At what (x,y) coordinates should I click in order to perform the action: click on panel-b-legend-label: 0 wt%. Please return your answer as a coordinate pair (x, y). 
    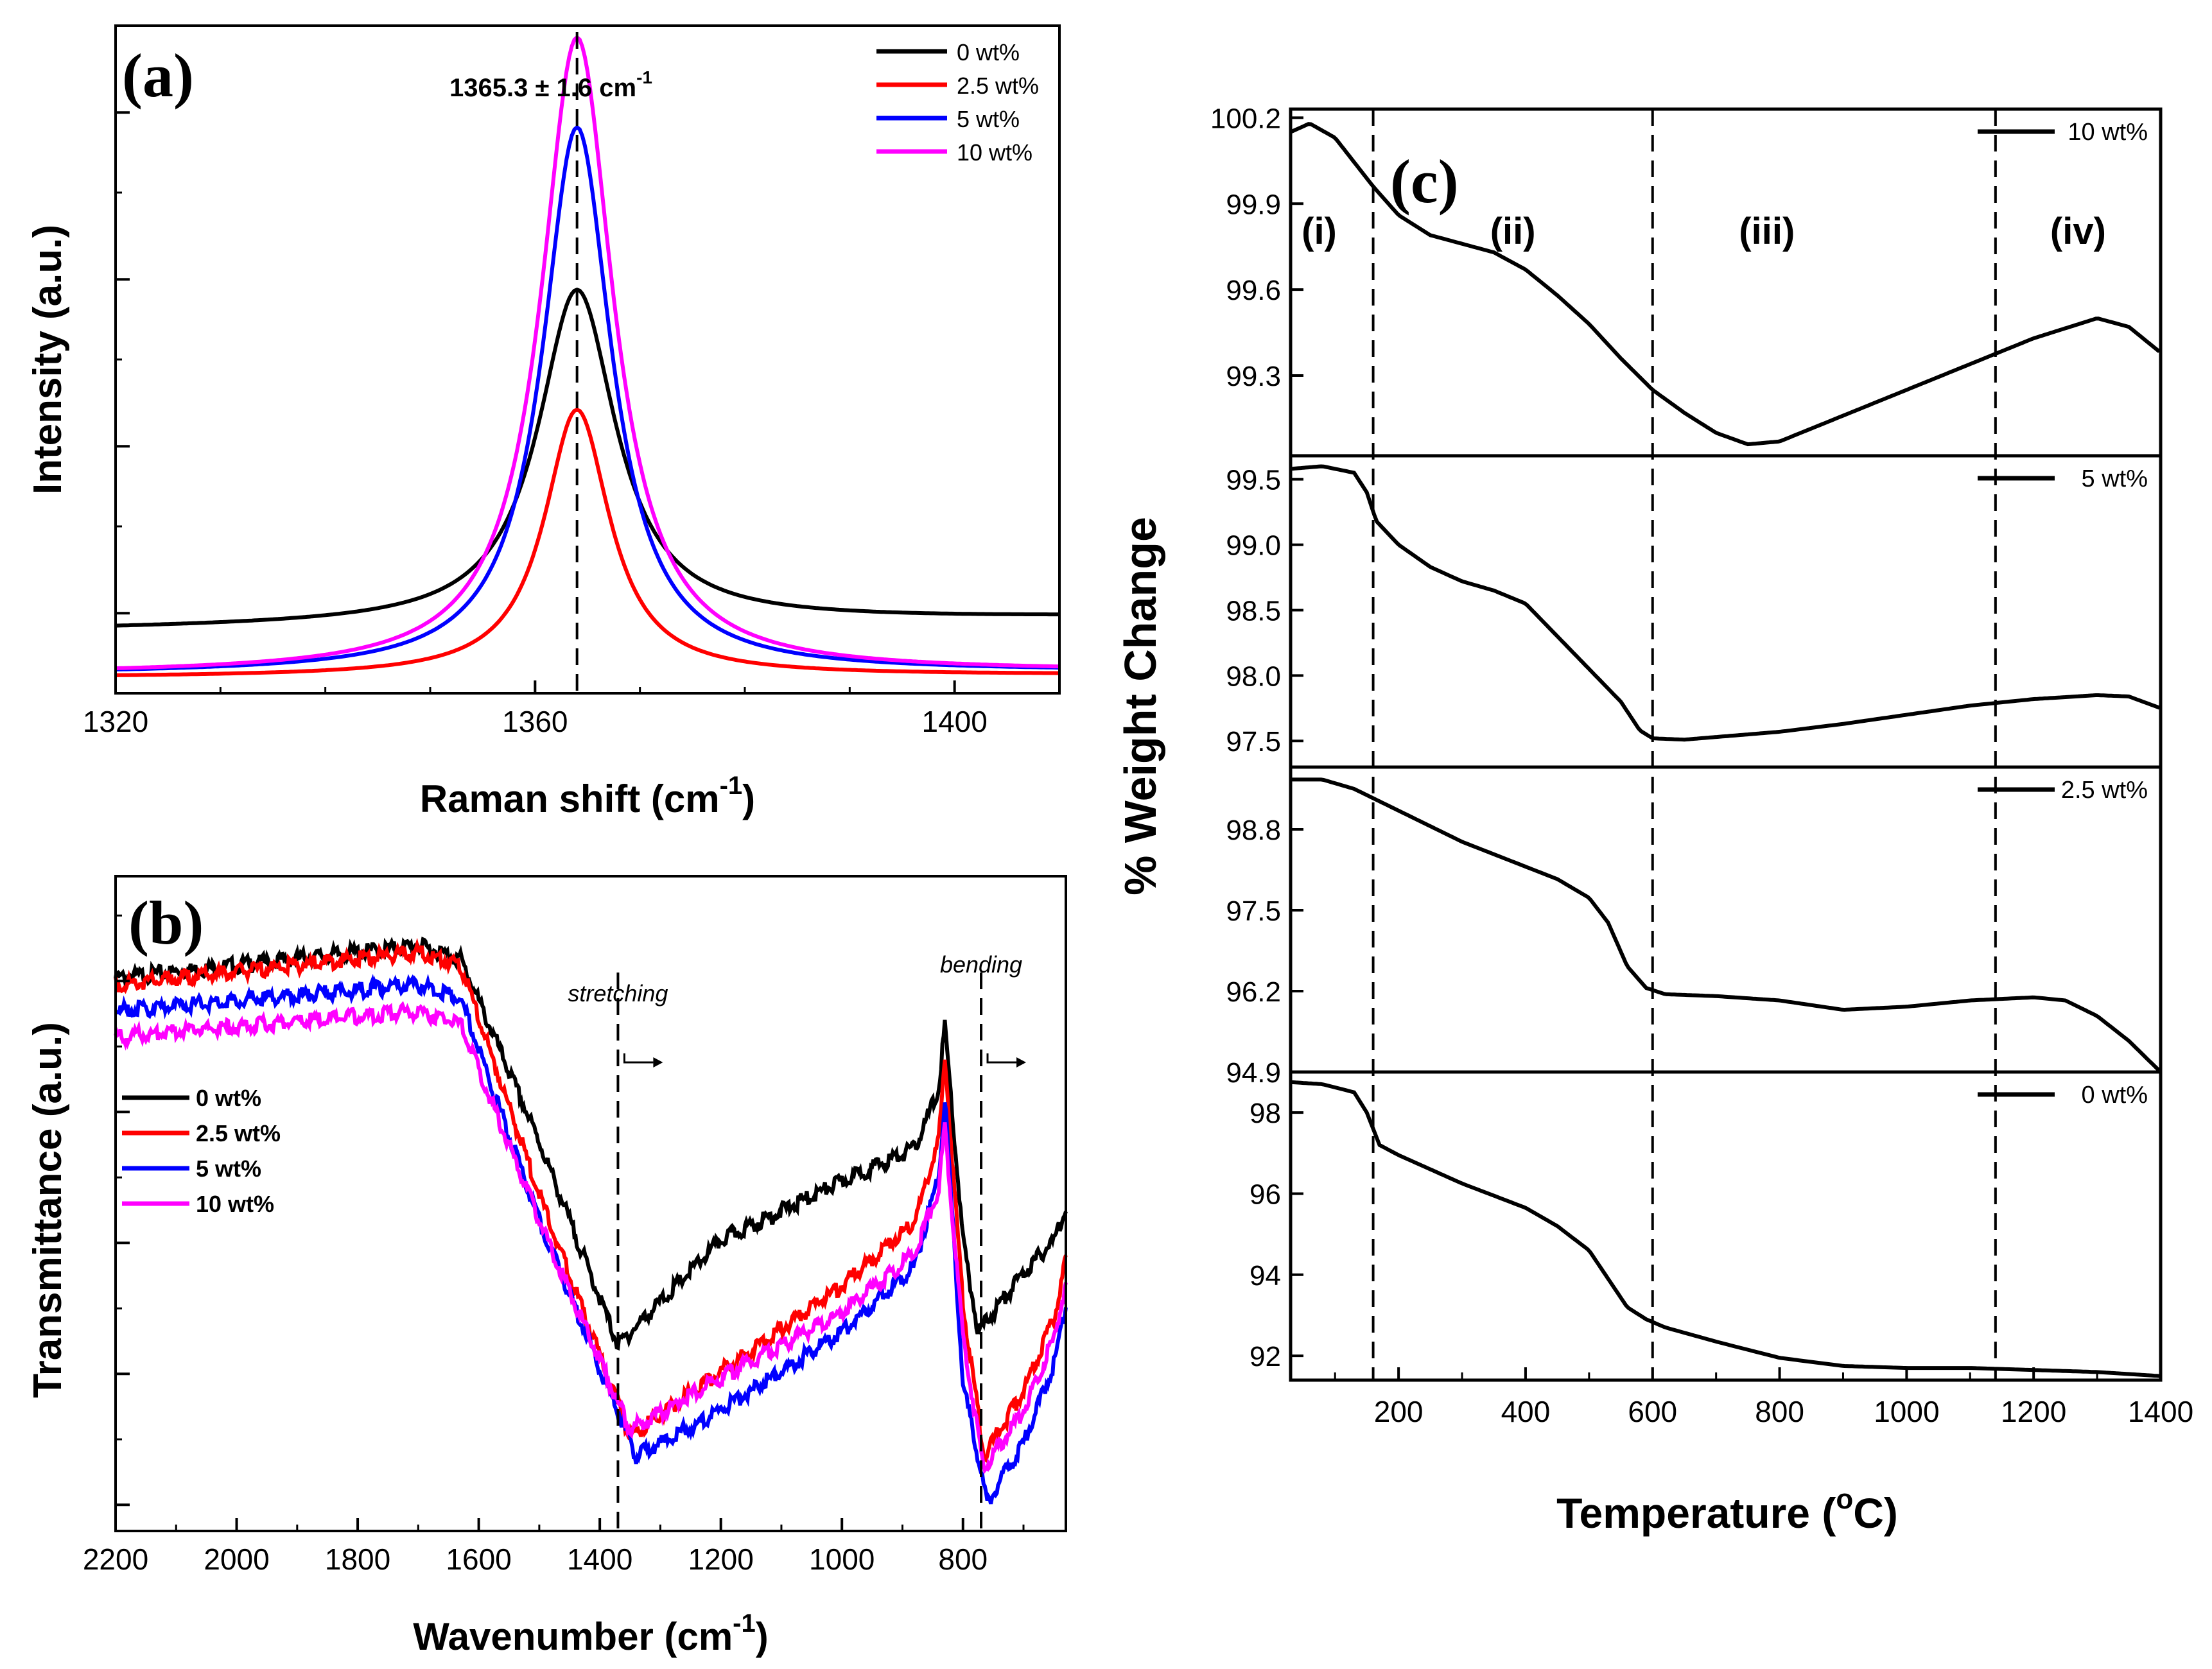
    Looking at the image, I should click on (228, 1098).